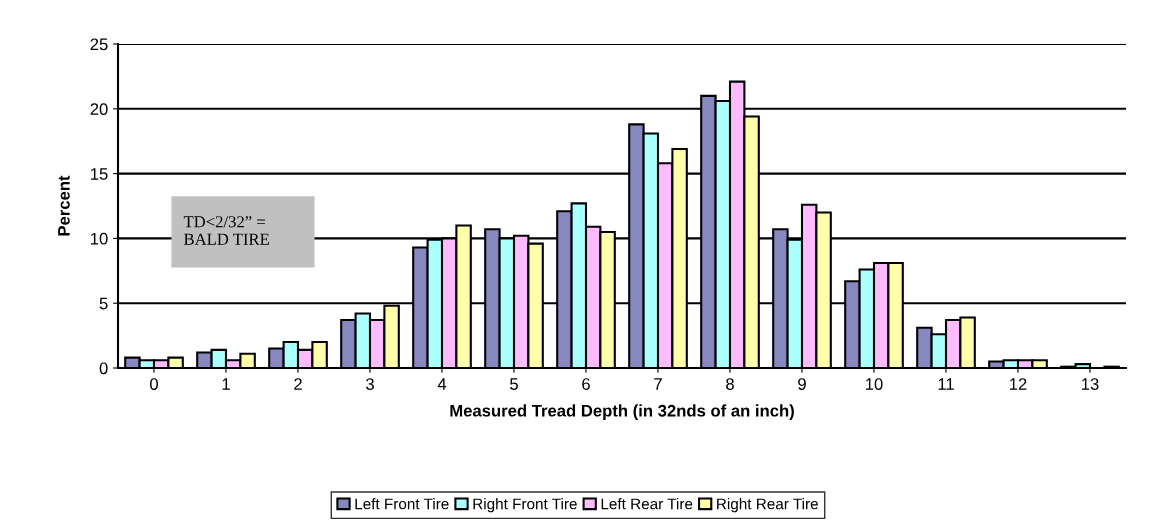 The height and width of the screenshot is (529, 1156). Describe the element at coordinates (99, 174) in the screenshot. I see `y-tick-label: 15` at that location.